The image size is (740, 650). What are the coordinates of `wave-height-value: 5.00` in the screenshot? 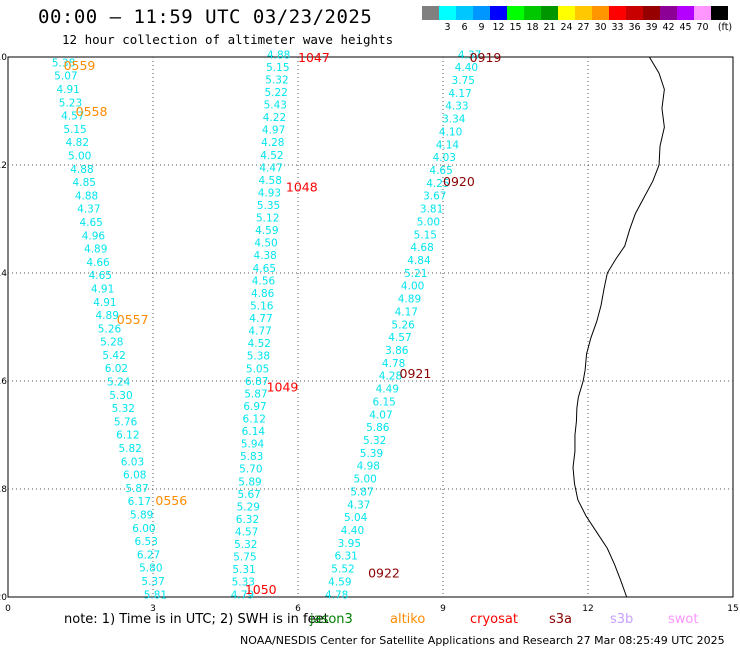 It's located at (428, 222).